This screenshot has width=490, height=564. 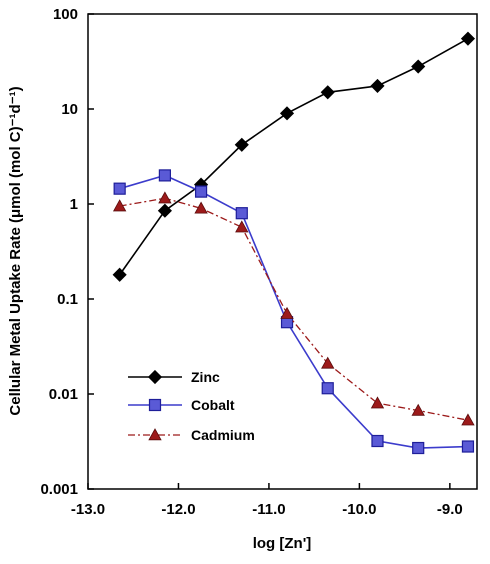 I want to click on x-tick-label: -11.0, so click(x=268, y=509).